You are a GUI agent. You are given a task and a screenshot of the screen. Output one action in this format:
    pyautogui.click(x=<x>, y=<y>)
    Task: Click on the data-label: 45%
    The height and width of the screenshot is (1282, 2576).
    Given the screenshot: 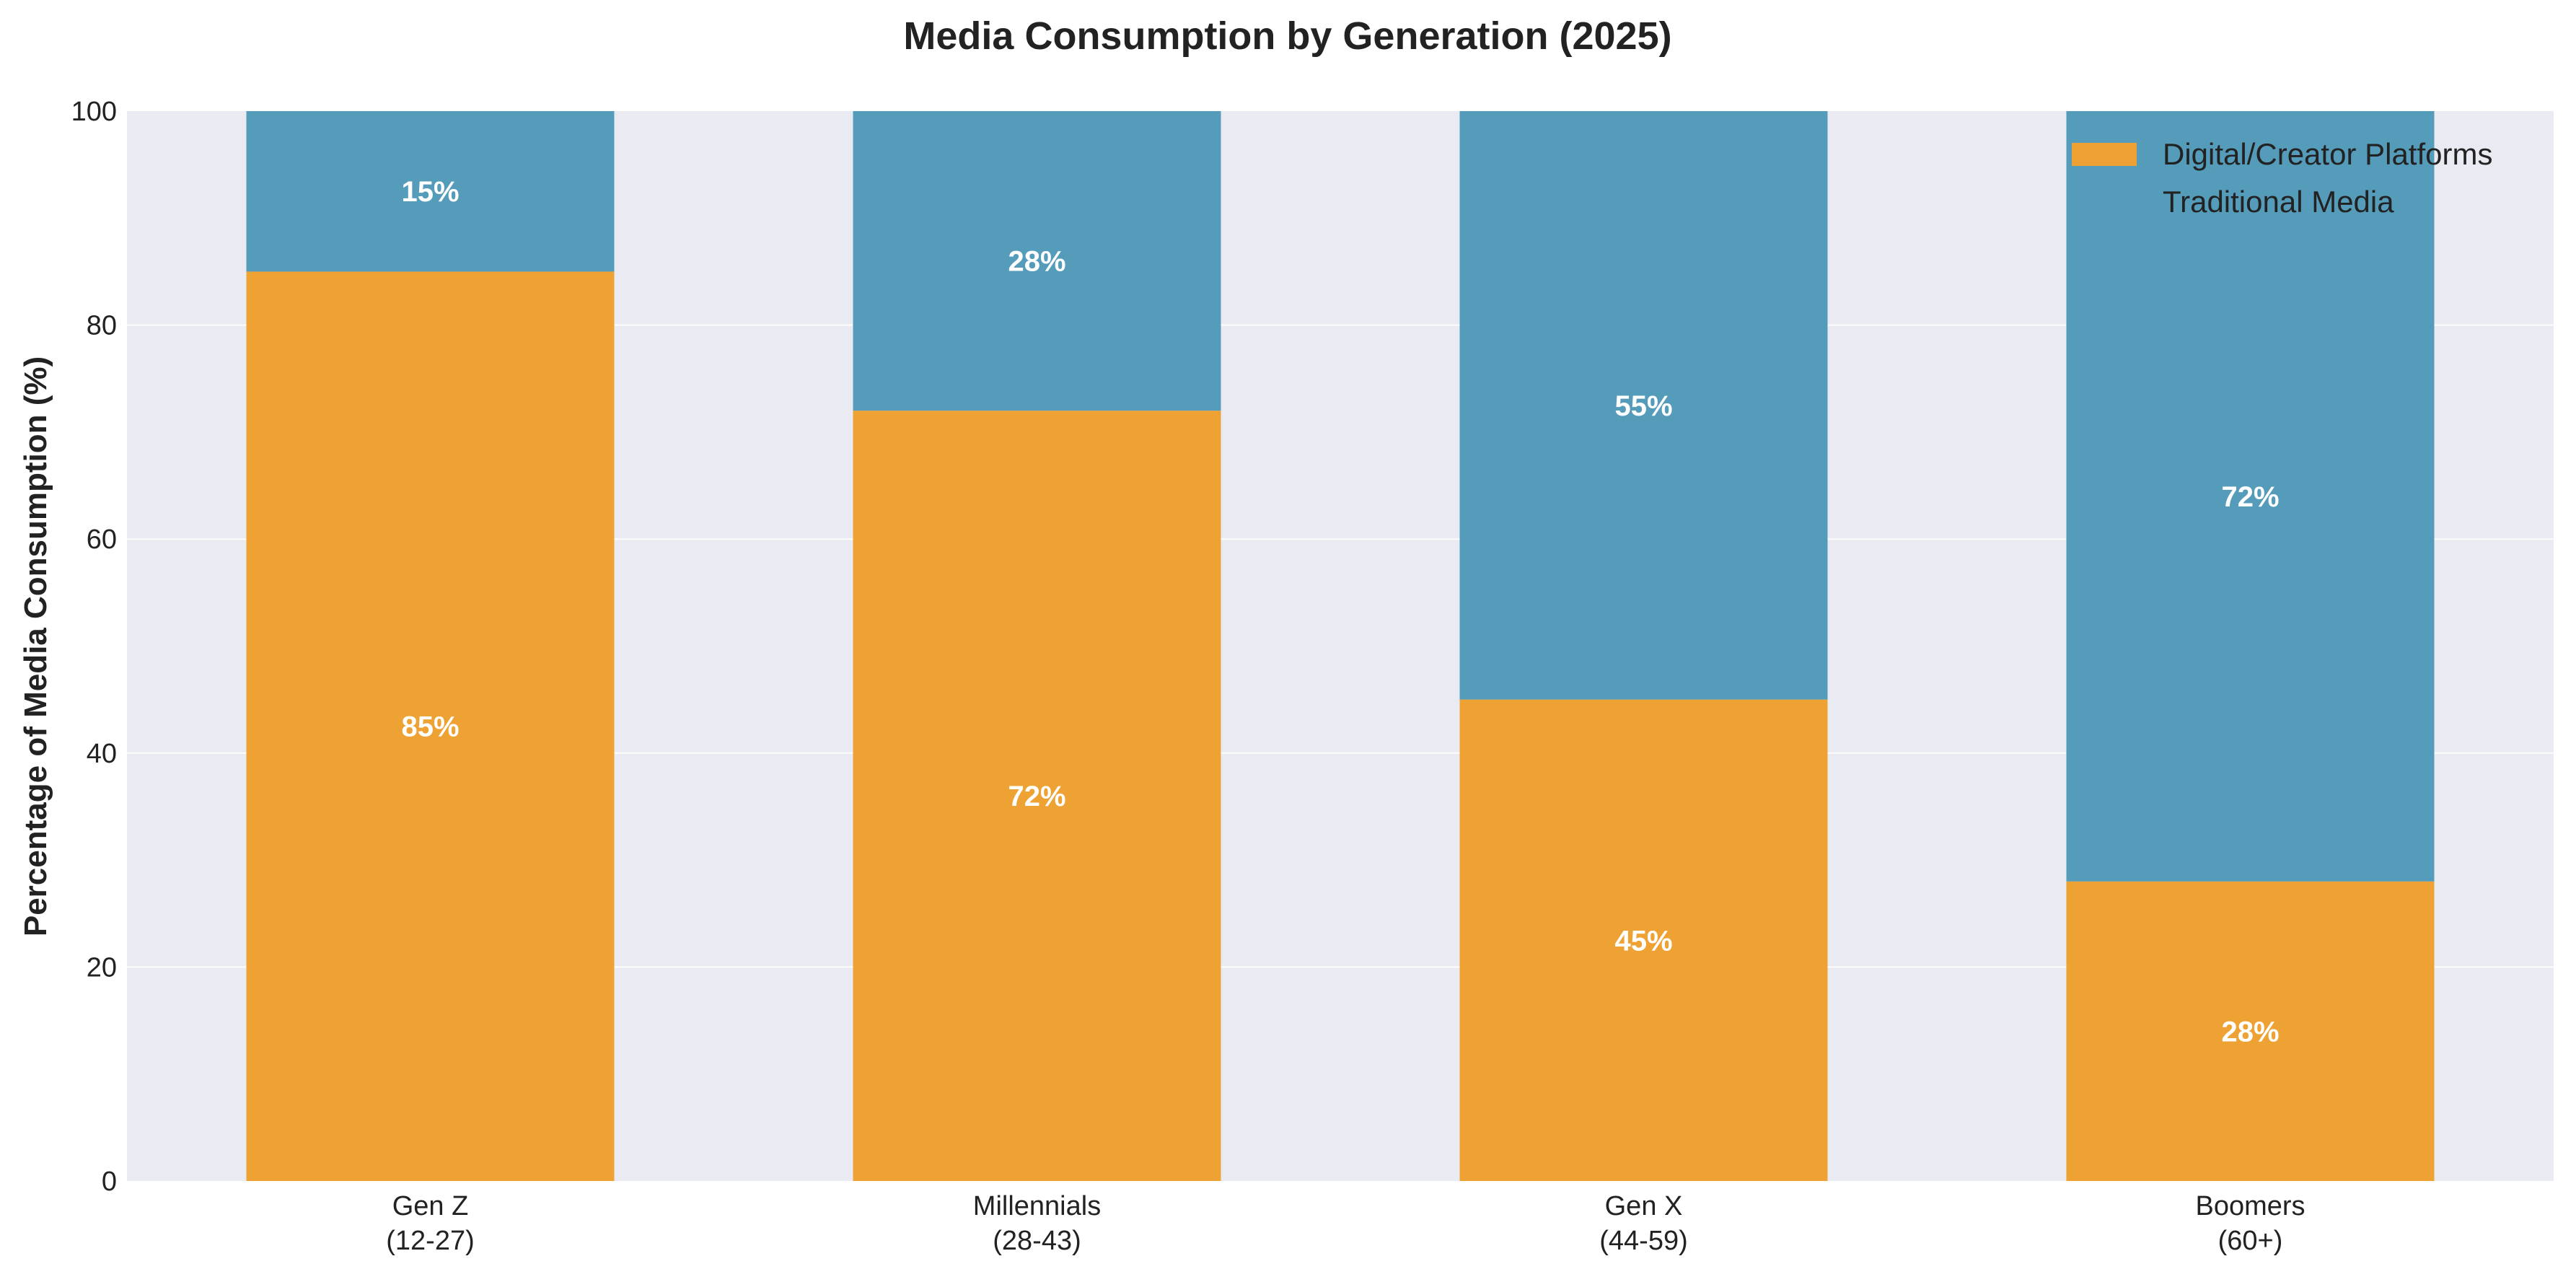 What is the action you would take?
    pyautogui.click(x=1643, y=941)
    